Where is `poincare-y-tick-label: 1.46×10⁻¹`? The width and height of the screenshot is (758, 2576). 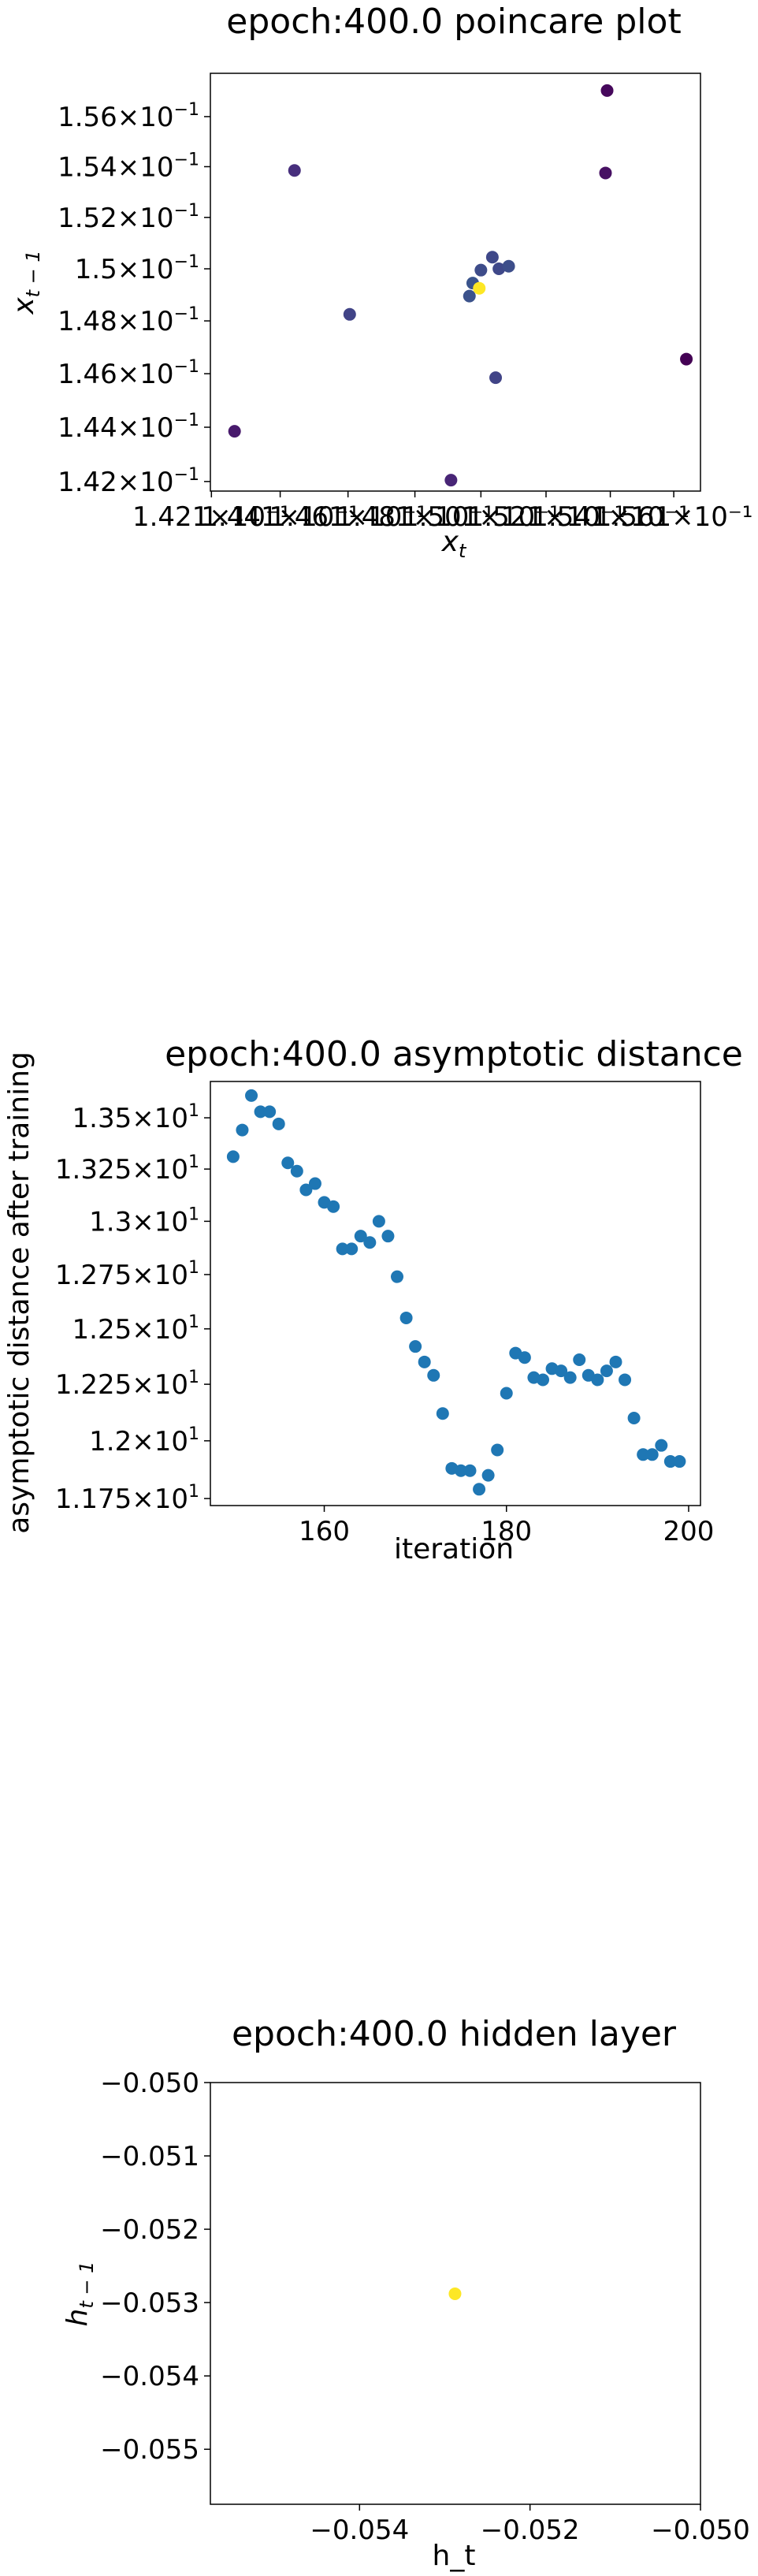
poincare-y-tick-label: 1.46×10⁻¹ is located at coordinates (128, 373).